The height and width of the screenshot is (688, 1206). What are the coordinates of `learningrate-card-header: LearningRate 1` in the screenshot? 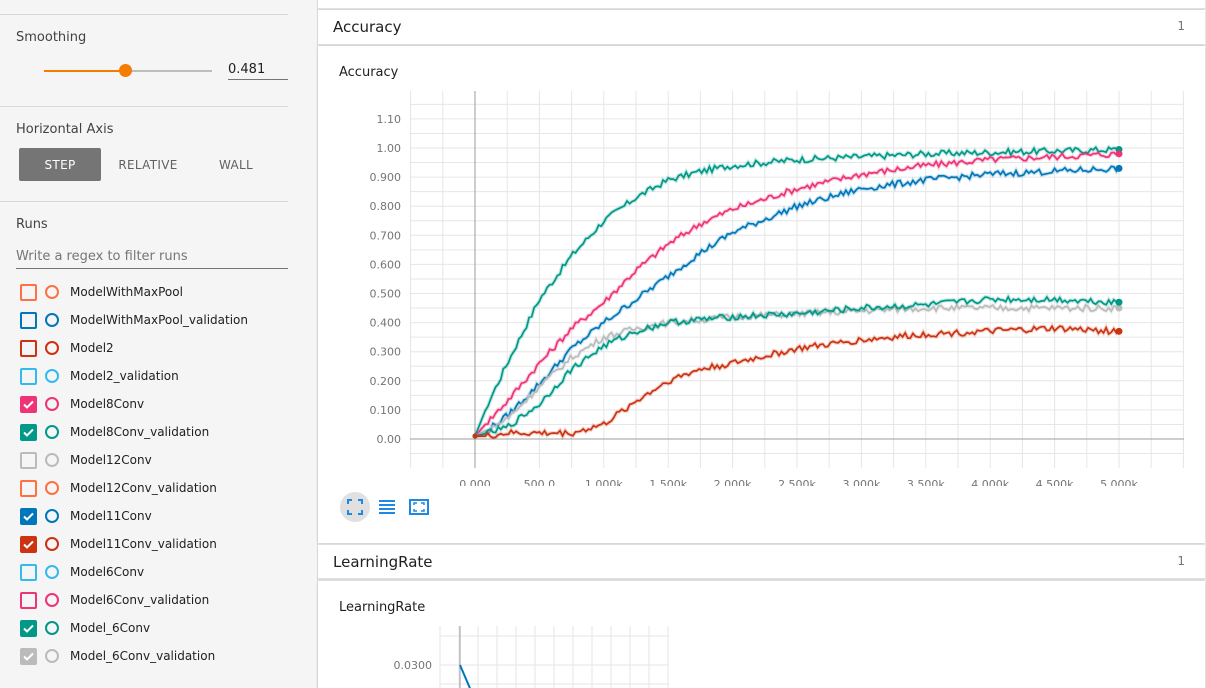 It's located at (761, 562).